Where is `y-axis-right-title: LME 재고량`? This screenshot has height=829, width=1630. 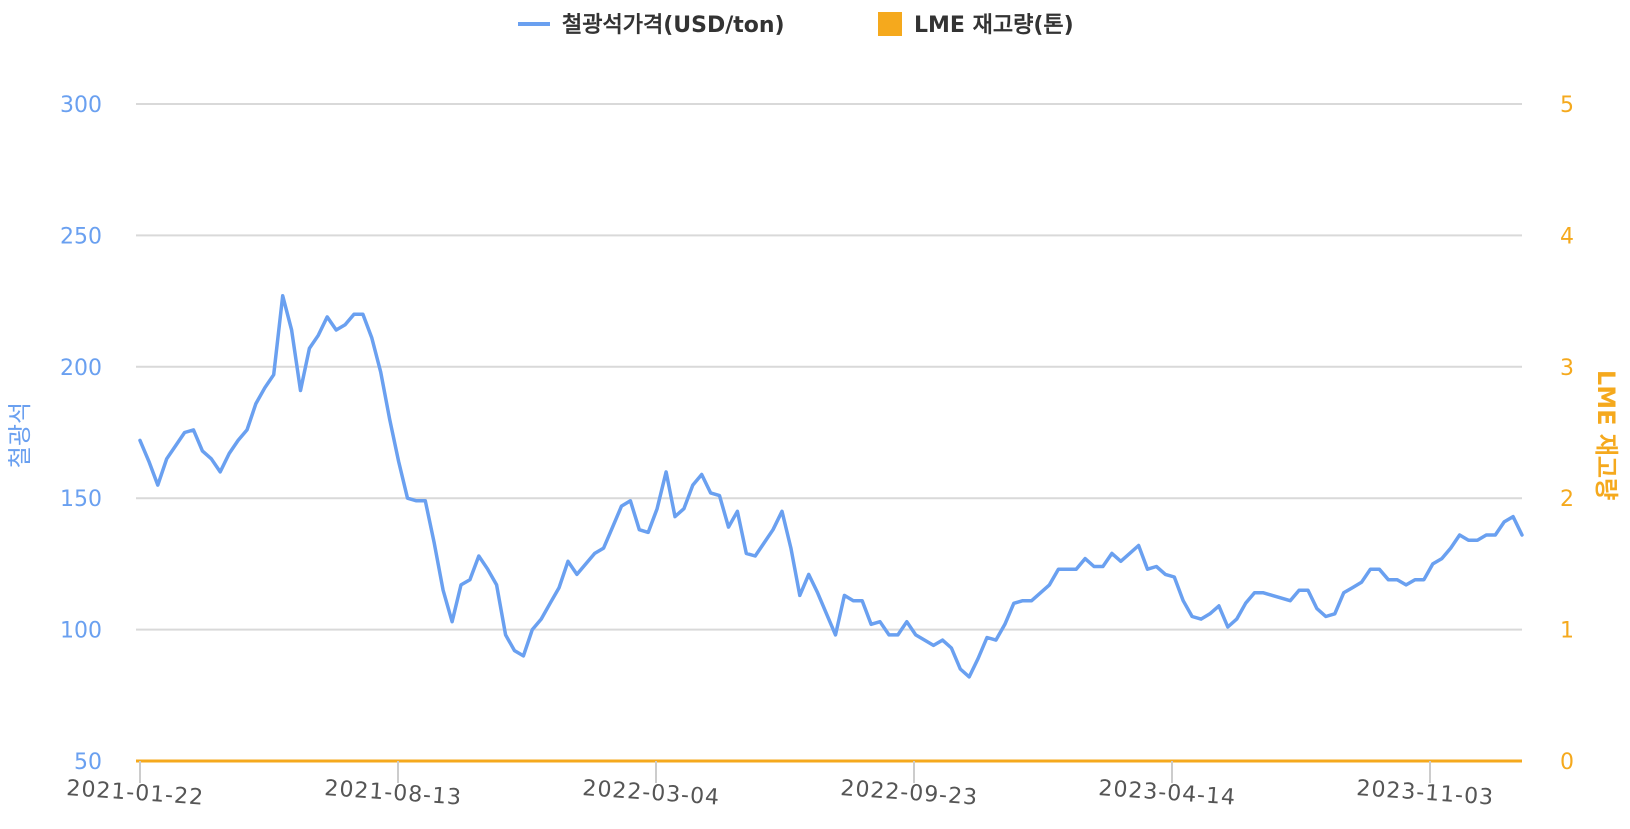
y-axis-right-title: LME 재고량 is located at coordinates (1606, 435).